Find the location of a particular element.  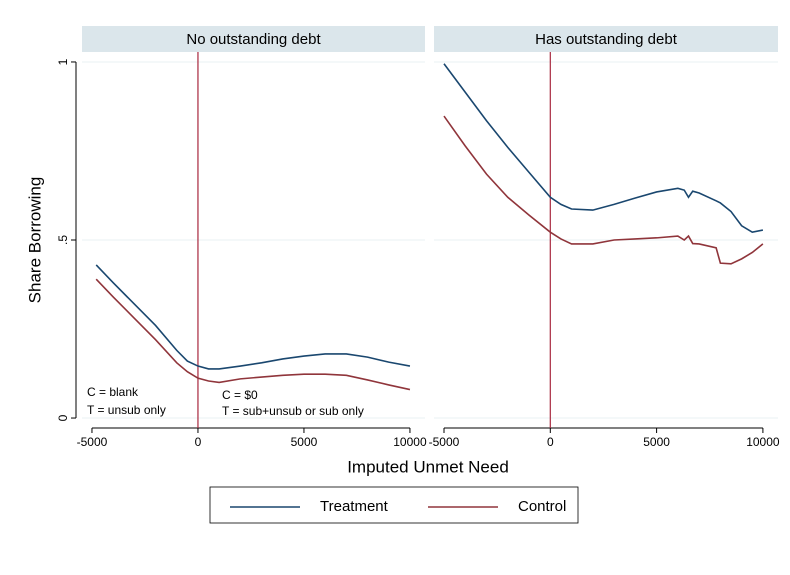

panel-title: No outstanding debt is located at coordinates (253, 39).